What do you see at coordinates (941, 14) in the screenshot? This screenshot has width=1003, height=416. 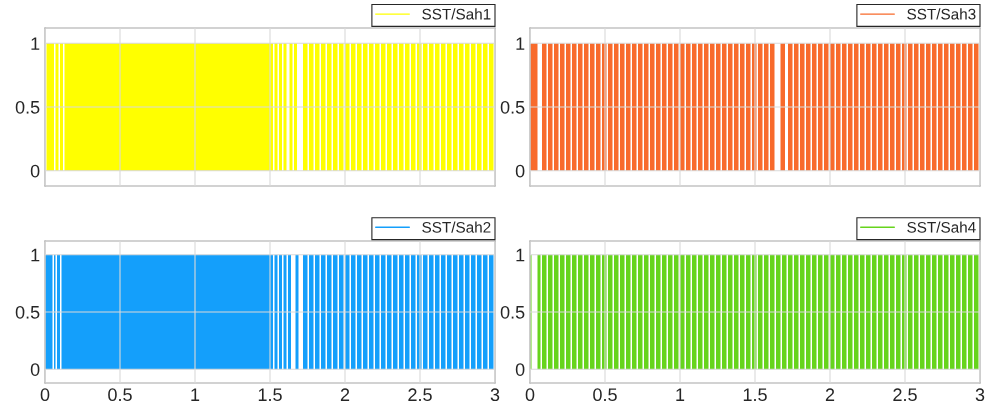 I see `legend-label: SST/Sah3` at bounding box center [941, 14].